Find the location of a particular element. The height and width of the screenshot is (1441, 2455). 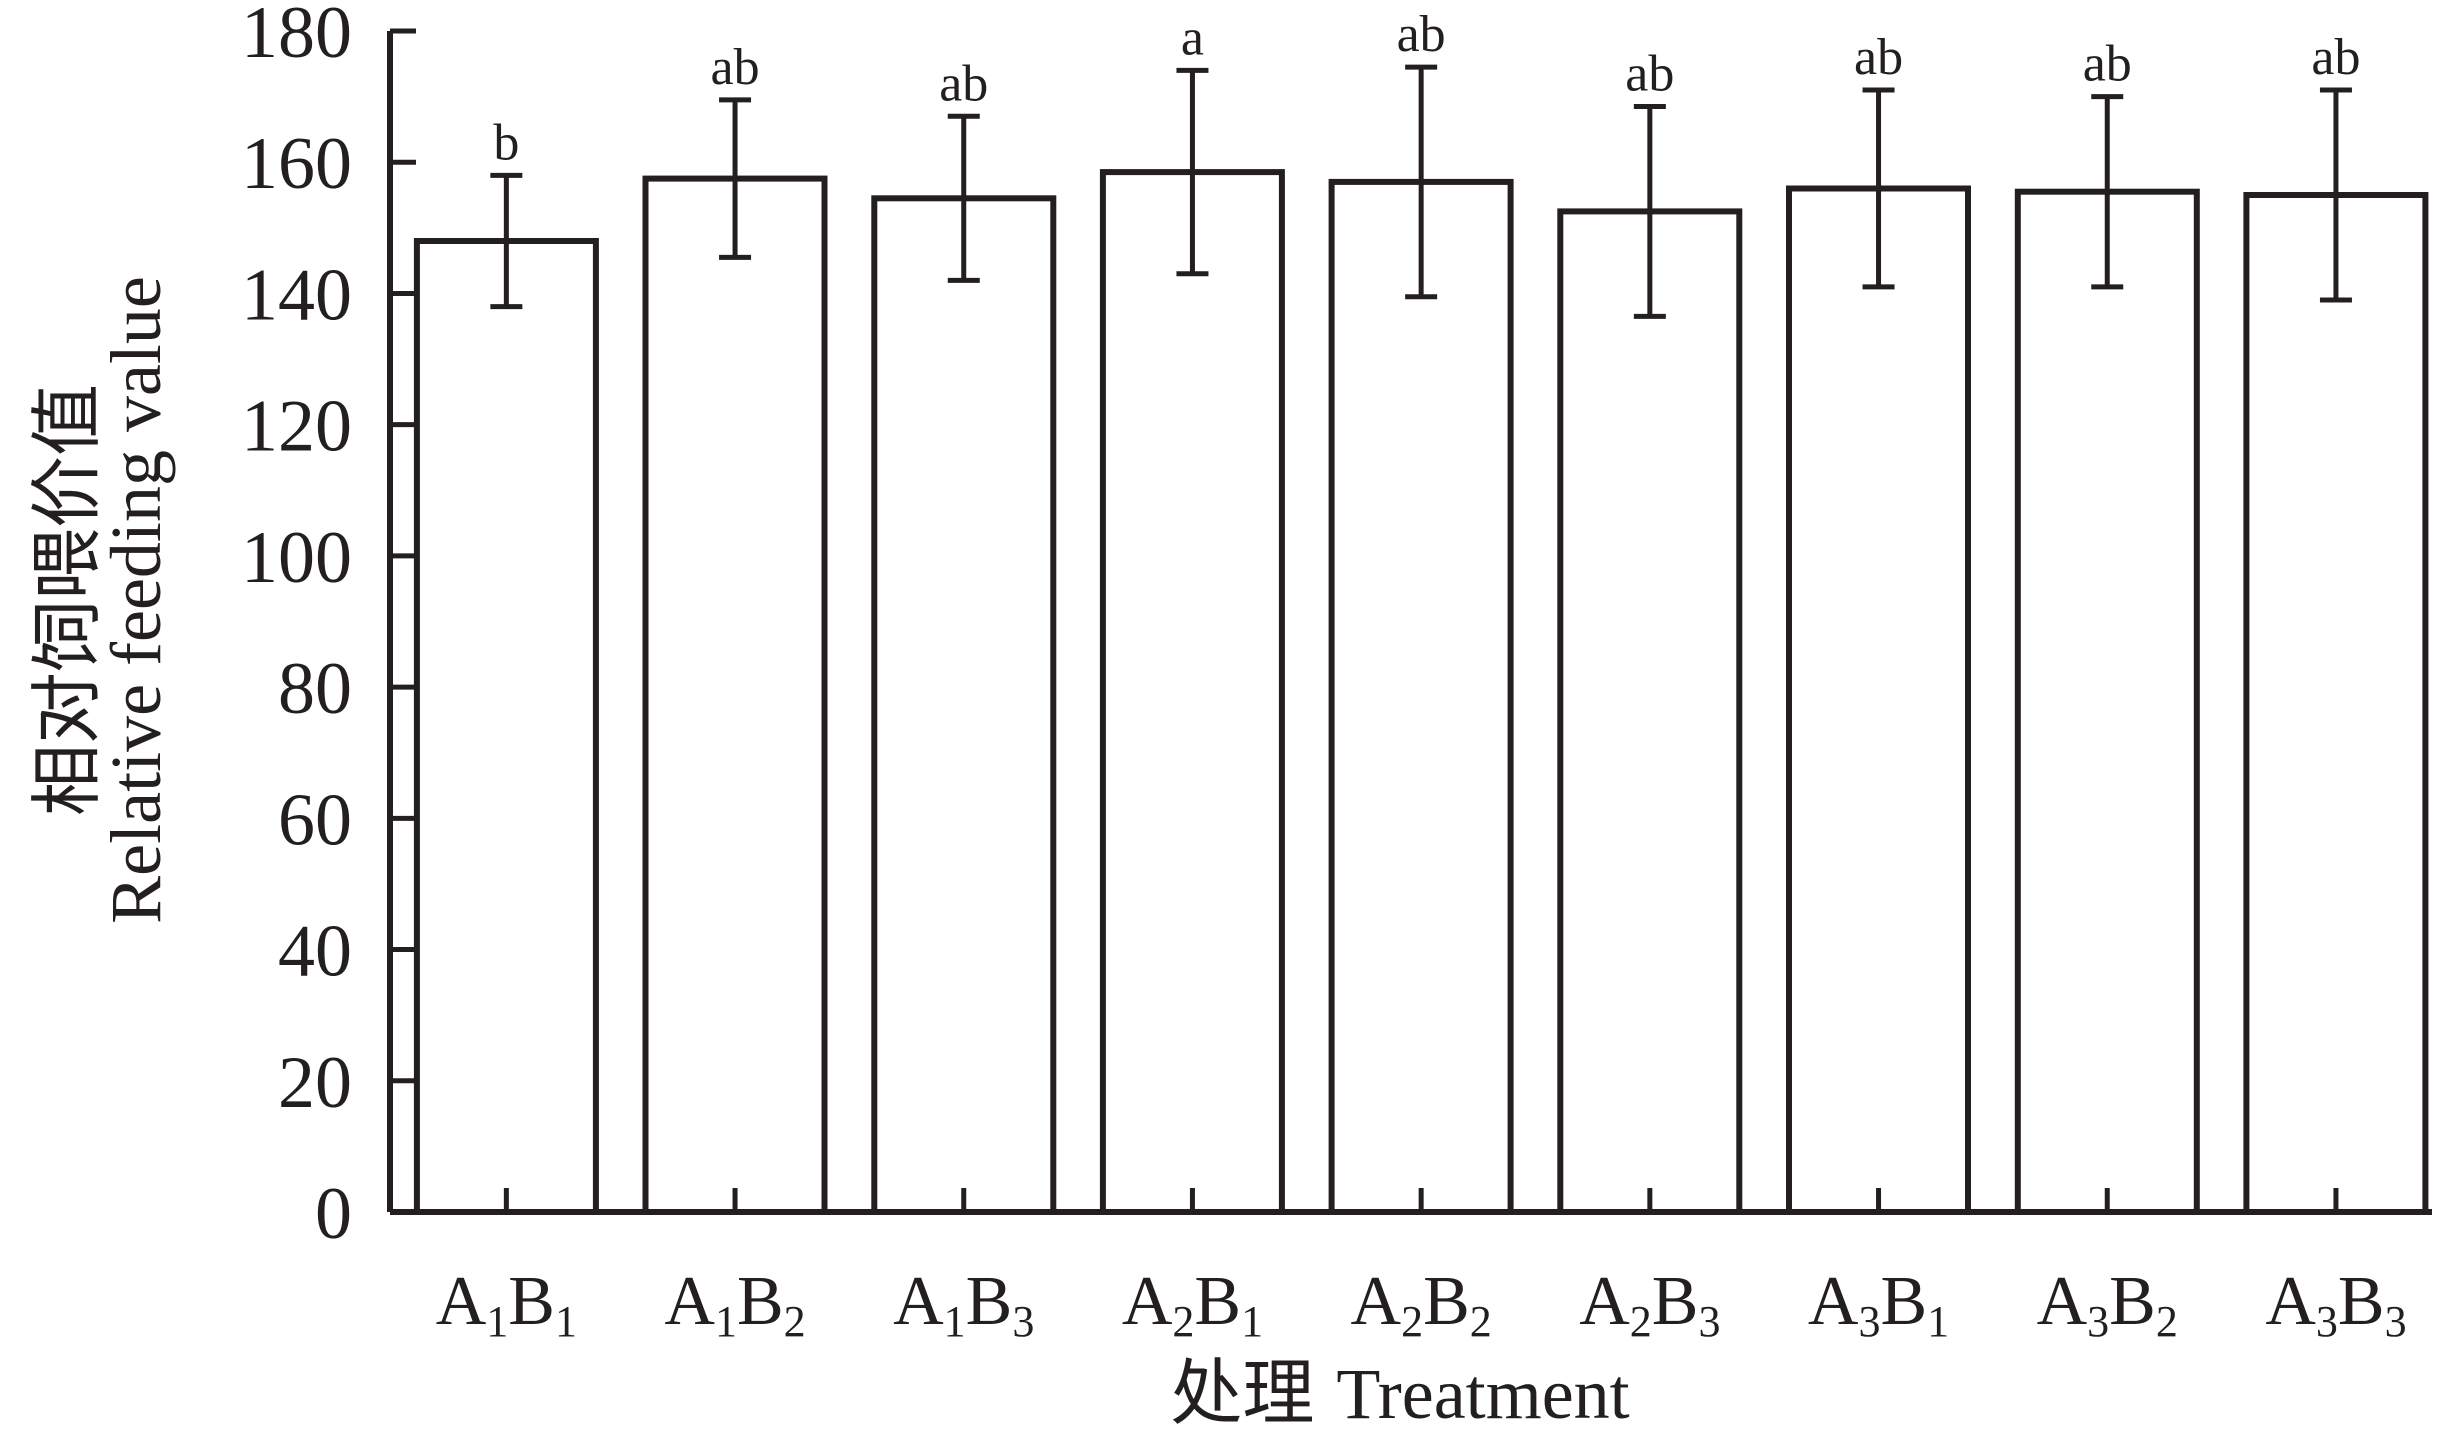

y-tick-label: 40 is located at coordinates (315, 952).